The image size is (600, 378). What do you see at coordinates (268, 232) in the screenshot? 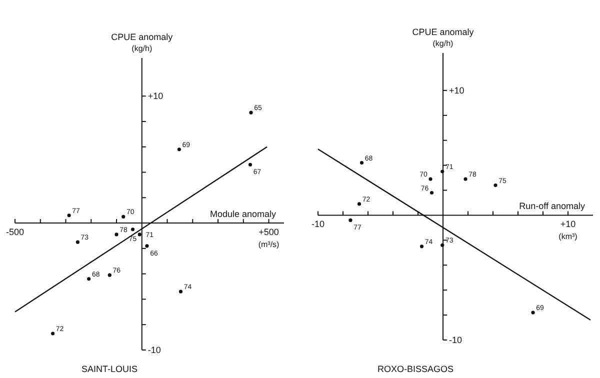
I see `x-tick-label: +500` at bounding box center [268, 232].